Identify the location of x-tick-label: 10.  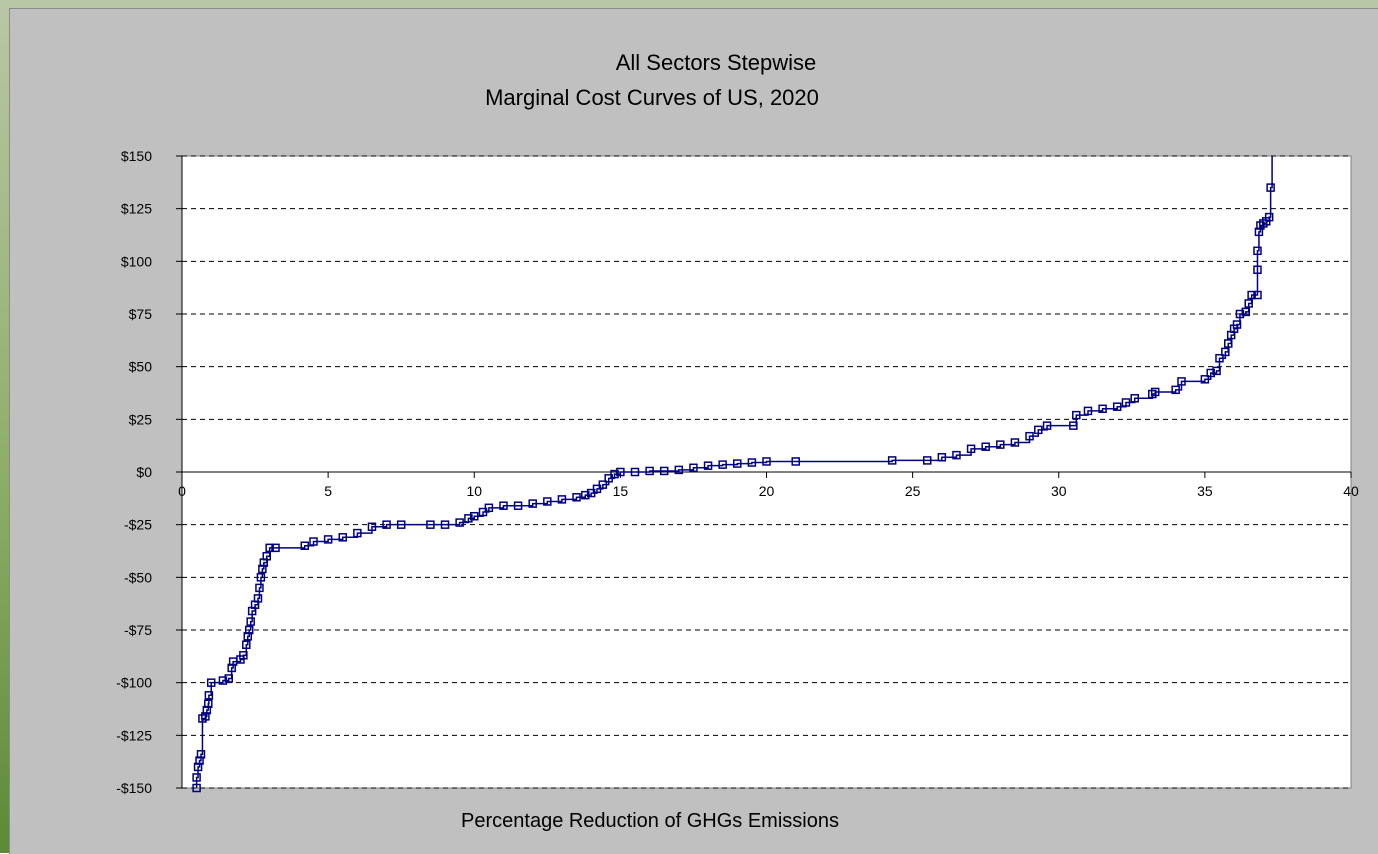
(474, 491).